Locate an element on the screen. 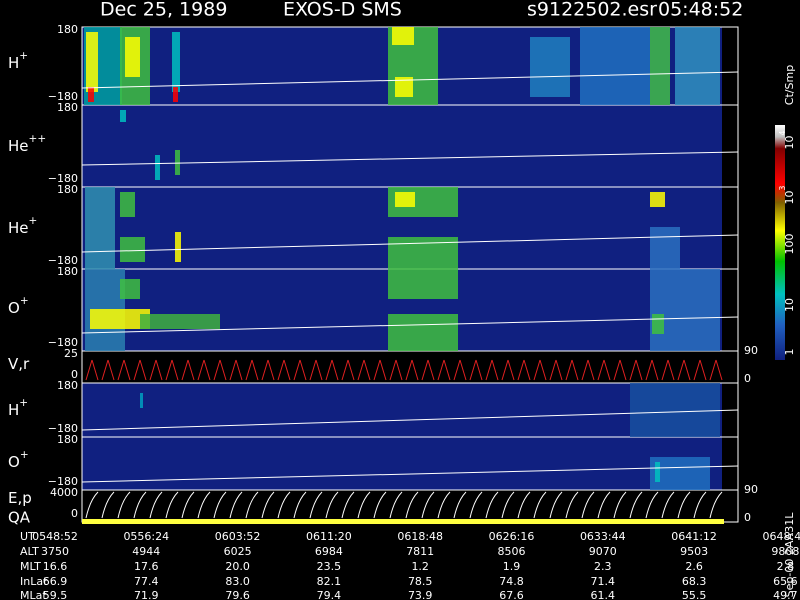 This screenshot has height=600, width=800. cell: 23.5 is located at coordinates (329, 566).